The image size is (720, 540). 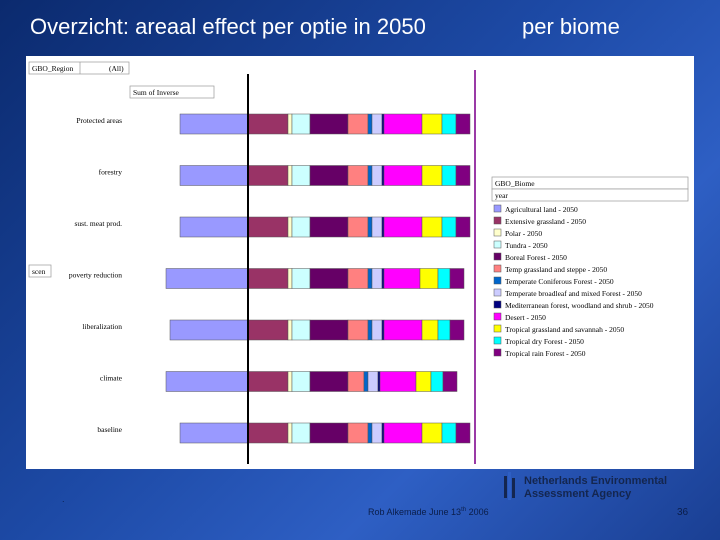 I want to click on legend-subtitle: year, so click(x=501, y=195).